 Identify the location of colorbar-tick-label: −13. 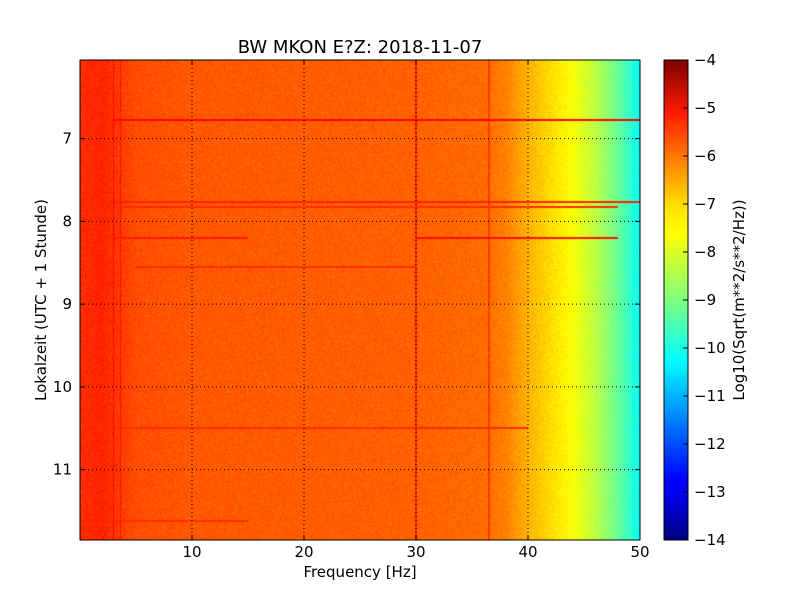
(710, 492).